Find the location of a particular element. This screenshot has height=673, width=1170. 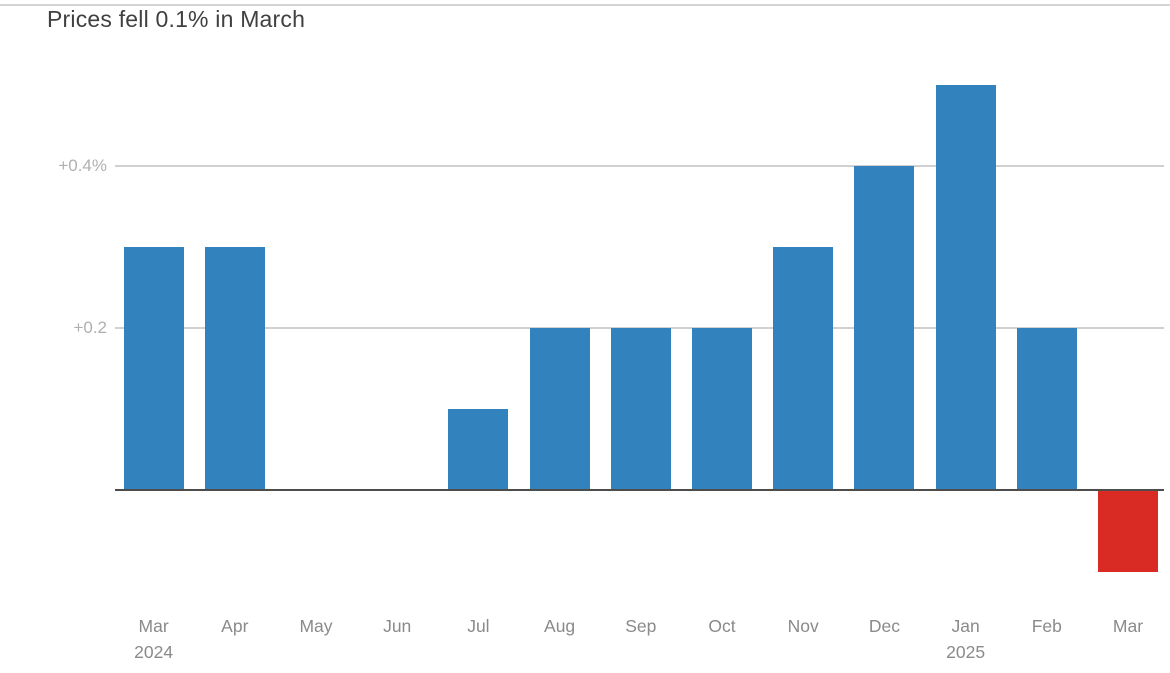

month-label: Aug is located at coordinates (560, 626).